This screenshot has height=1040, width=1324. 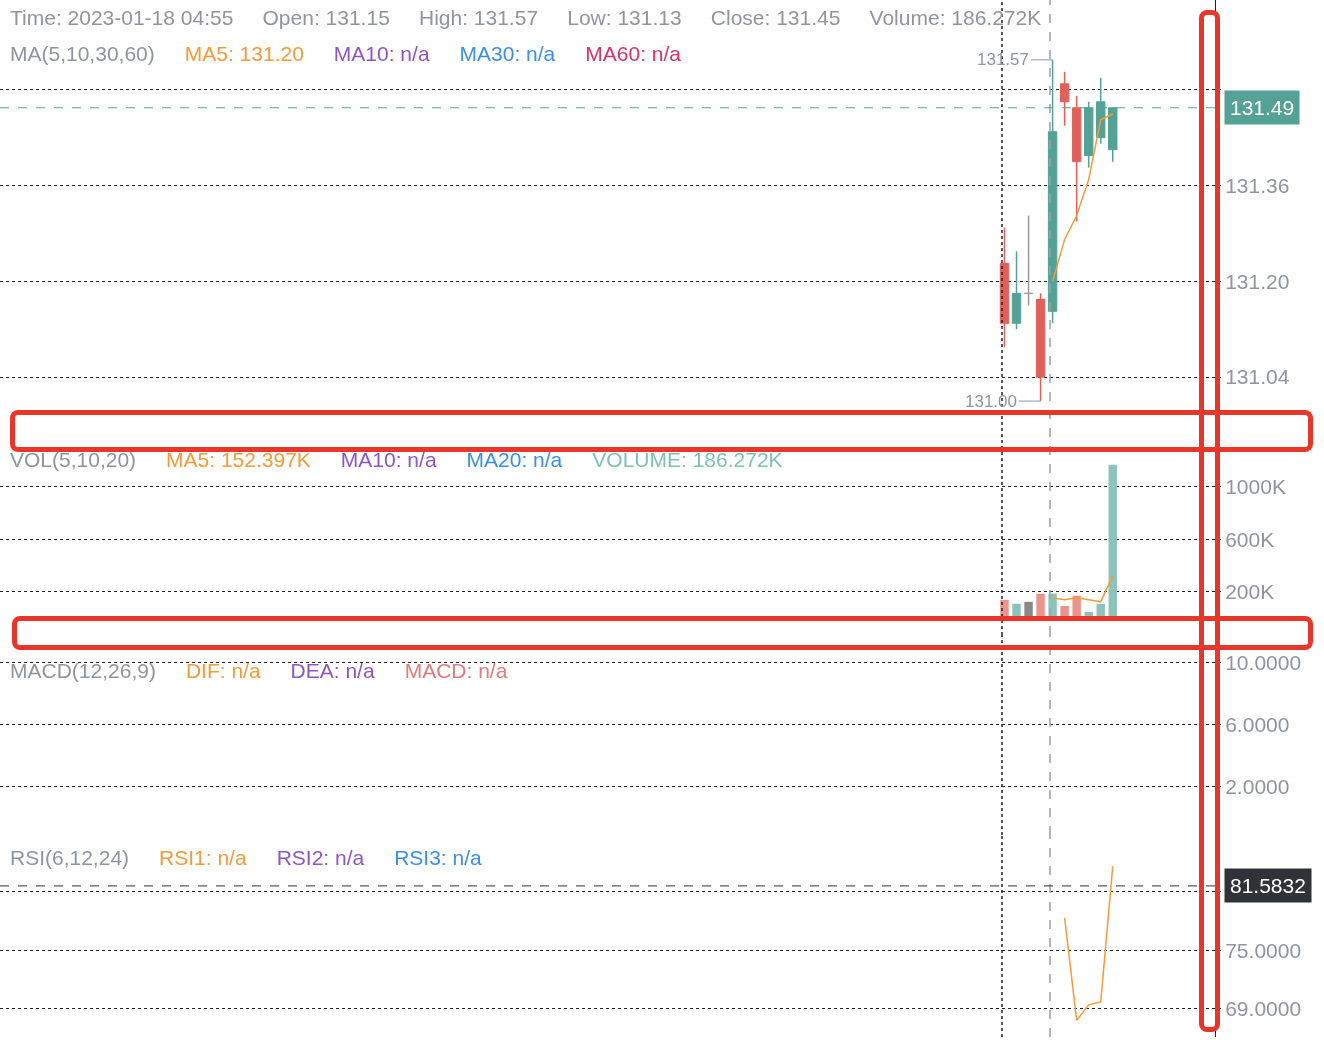 What do you see at coordinates (82, 53) in the screenshot?
I see `text: MA(5,10,30,60)` at bounding box center [82, 53].